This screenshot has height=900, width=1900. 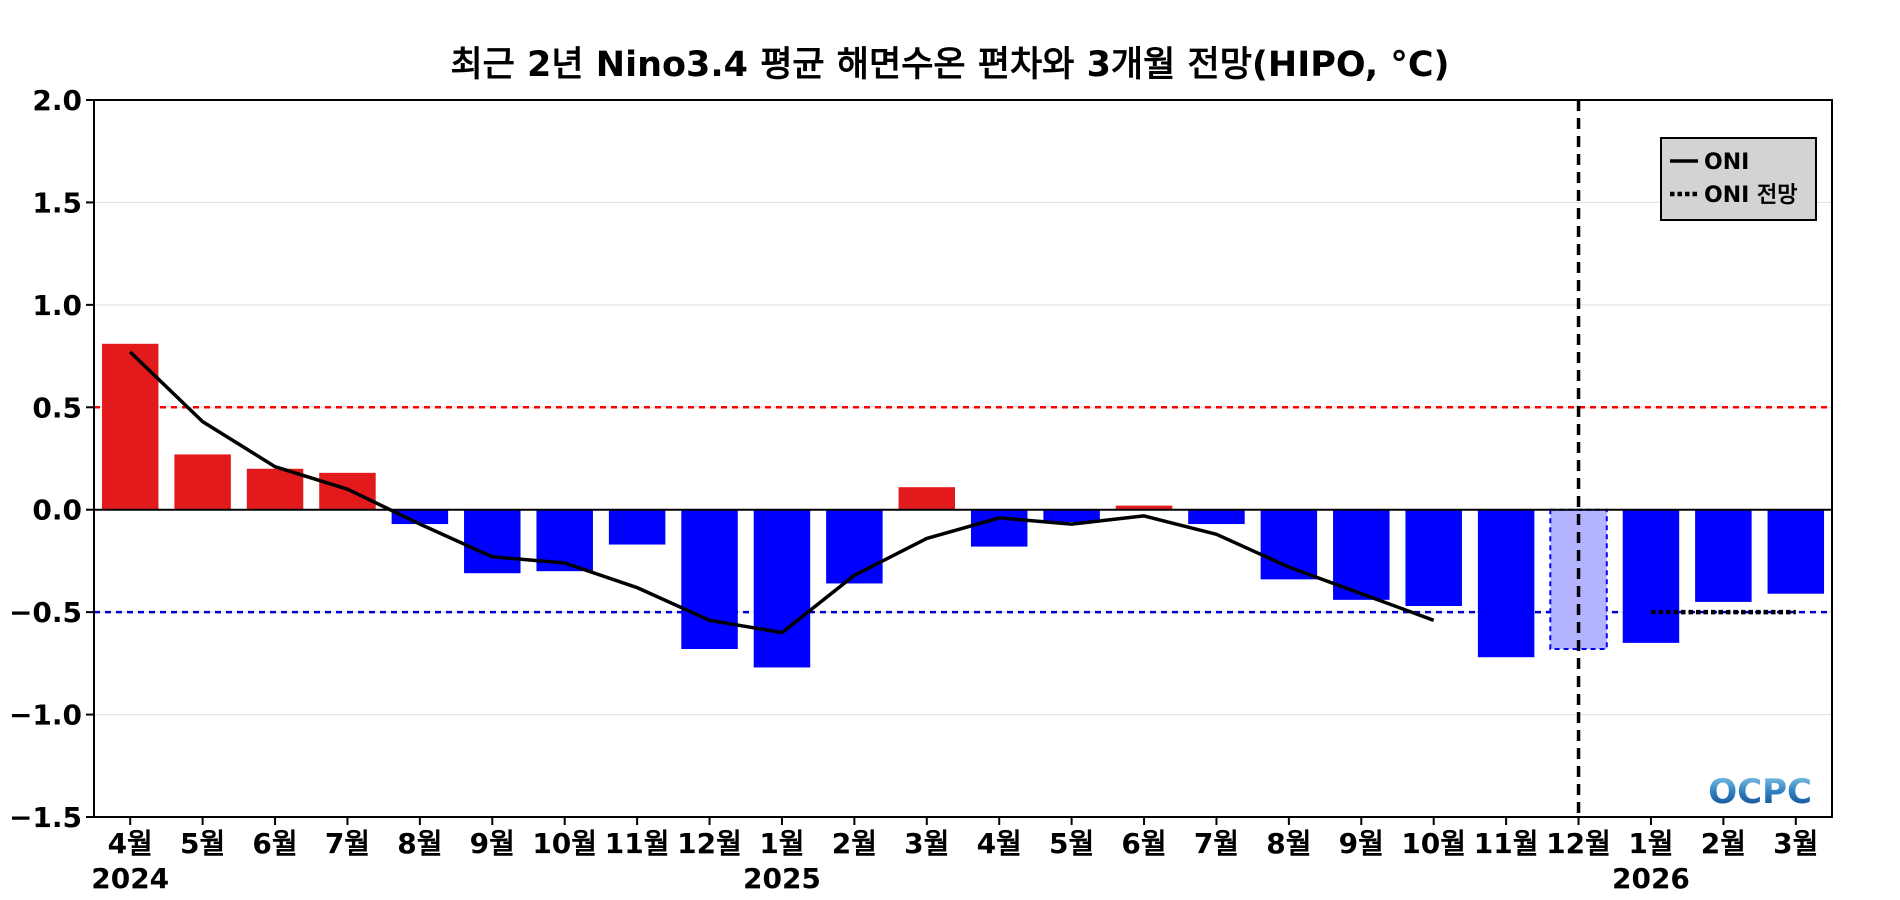 What do you see at coordinates (51, 459) in the screenshot?
I see `y-axis-ticks: 2.0 1.5 1.0 0.5 0.0 −0.5 −1.0 −1.5` at bounding box center [51, 459].